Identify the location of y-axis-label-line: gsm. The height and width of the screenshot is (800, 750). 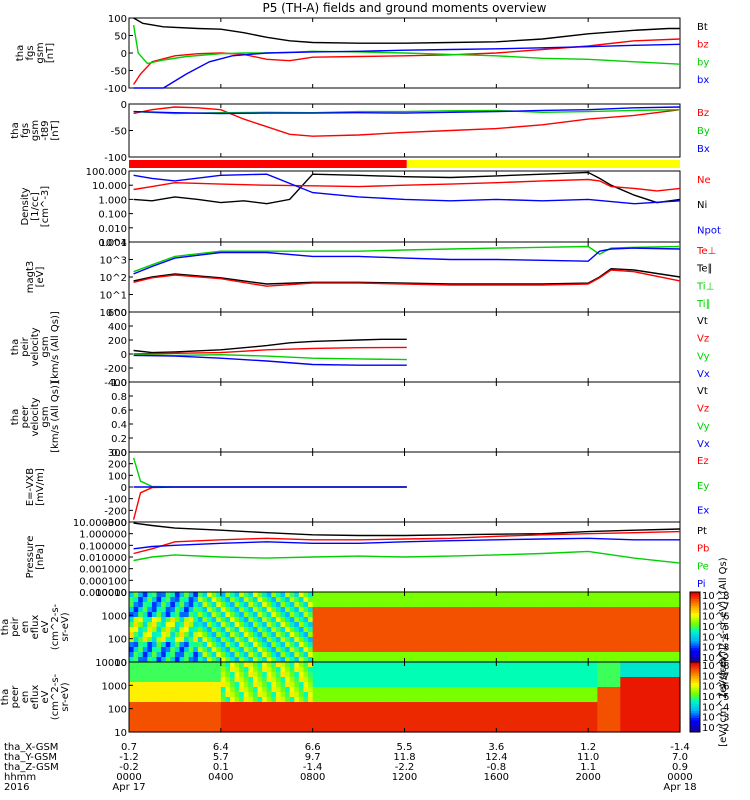
(45, 346).